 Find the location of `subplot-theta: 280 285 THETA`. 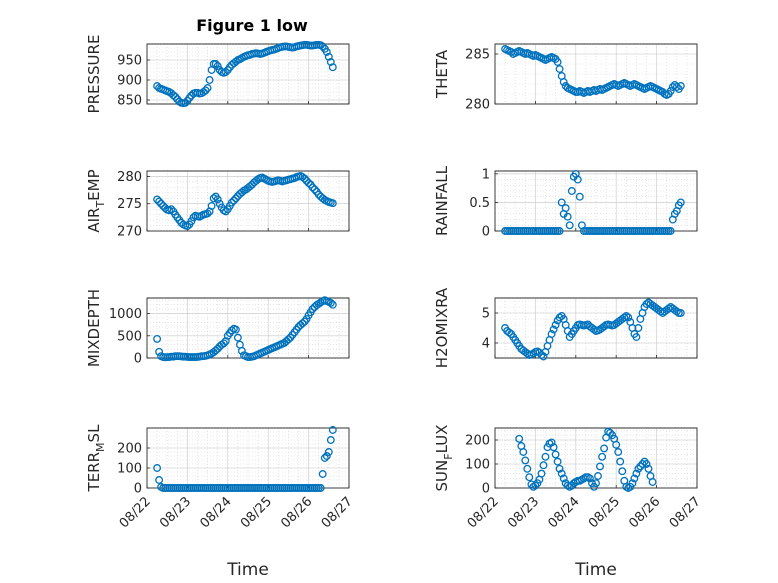

subplot-theta: 280 285 THETA is located at coordinates (565, 78).